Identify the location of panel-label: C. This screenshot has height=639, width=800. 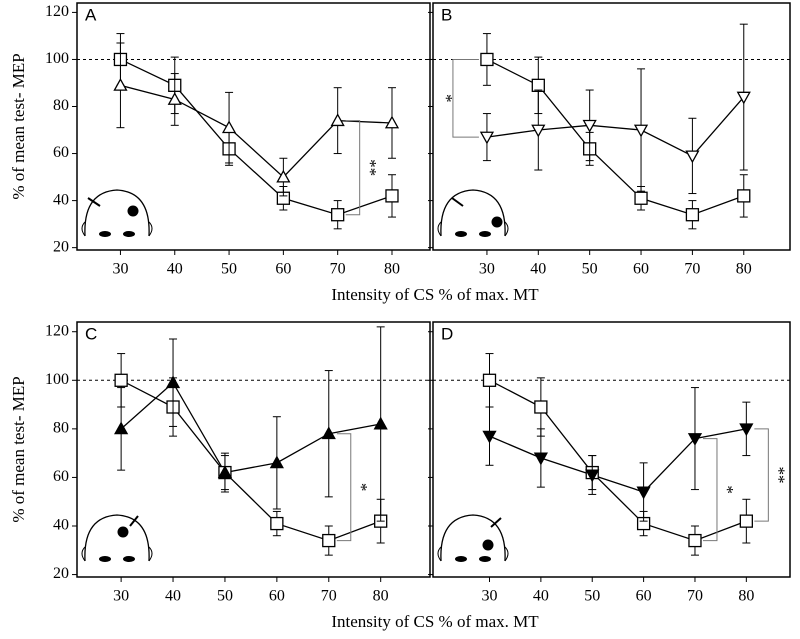
(91, 333).